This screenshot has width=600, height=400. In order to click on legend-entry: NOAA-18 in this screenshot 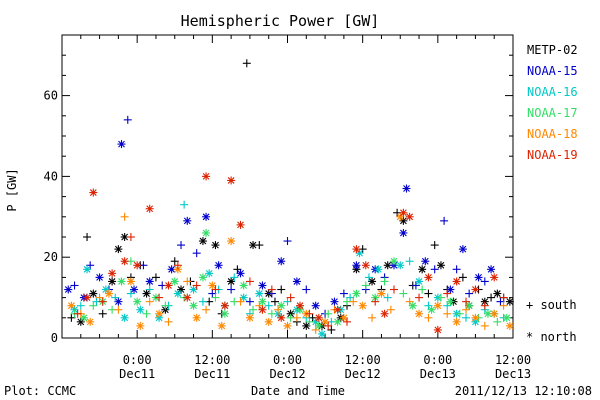, I will do `click(552, 134)`.